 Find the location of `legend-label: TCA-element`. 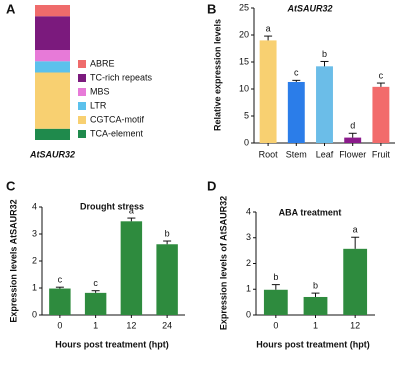

legend-label: TCA-element is located at coordinates (117, 133).